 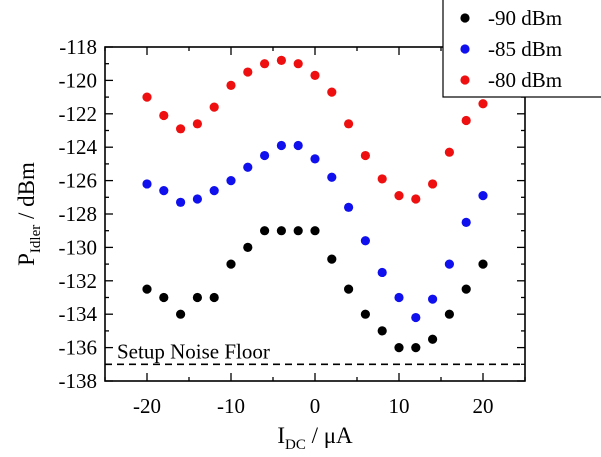 I want to click on y-tick-label: -124, so click(x=78, y=147).